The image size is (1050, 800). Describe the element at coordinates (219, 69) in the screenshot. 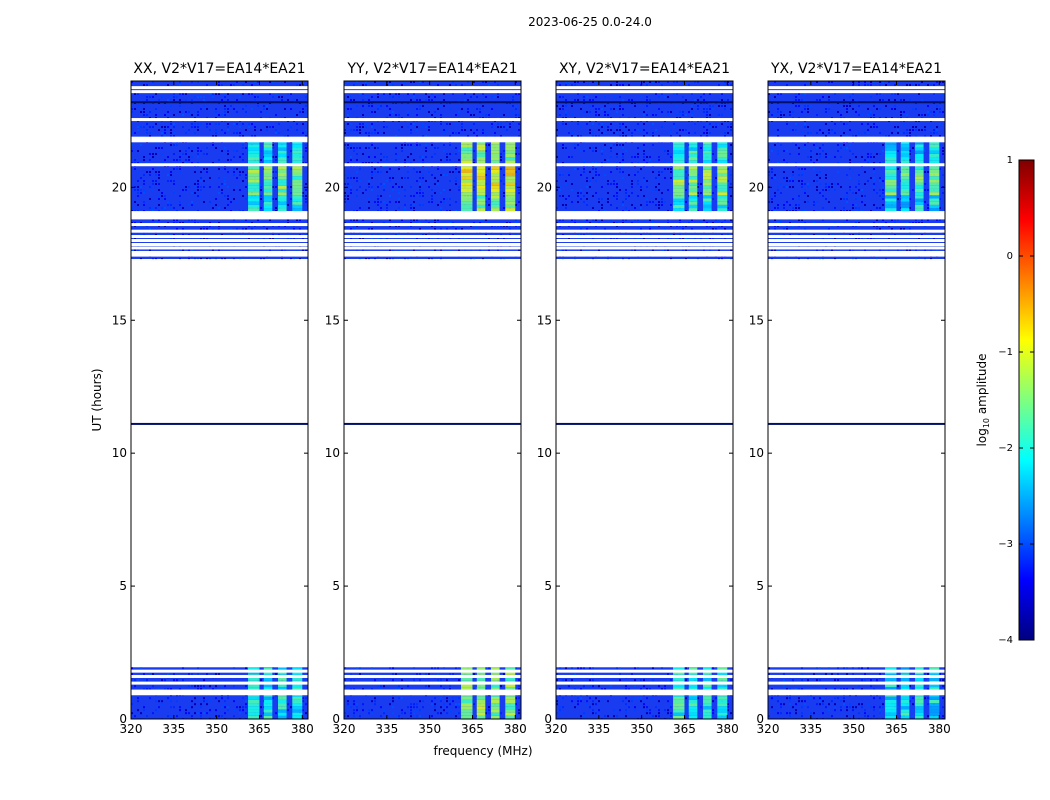

I see `panel-0-title: XX, V2*V17=EA14*EA21` at that location.